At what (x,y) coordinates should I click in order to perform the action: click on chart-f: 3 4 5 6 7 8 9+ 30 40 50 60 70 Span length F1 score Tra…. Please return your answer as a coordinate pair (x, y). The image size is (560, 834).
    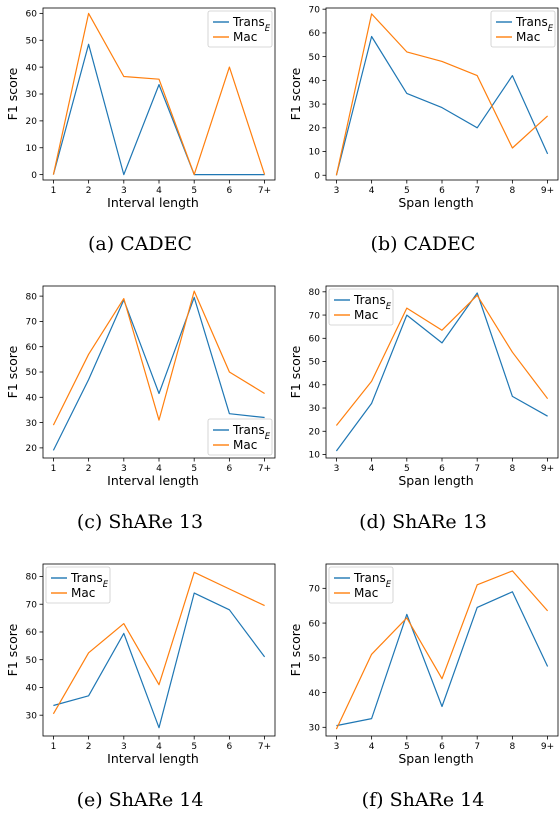
    Looking at the image, I should click on (423, 664).